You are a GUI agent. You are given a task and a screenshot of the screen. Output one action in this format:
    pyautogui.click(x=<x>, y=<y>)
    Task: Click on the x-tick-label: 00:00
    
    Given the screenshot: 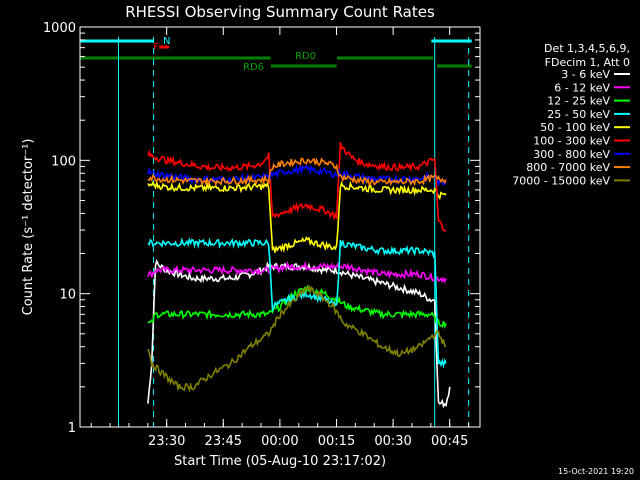 What is the action you would take?
    pyautogui.click(x=279, y=441)
    